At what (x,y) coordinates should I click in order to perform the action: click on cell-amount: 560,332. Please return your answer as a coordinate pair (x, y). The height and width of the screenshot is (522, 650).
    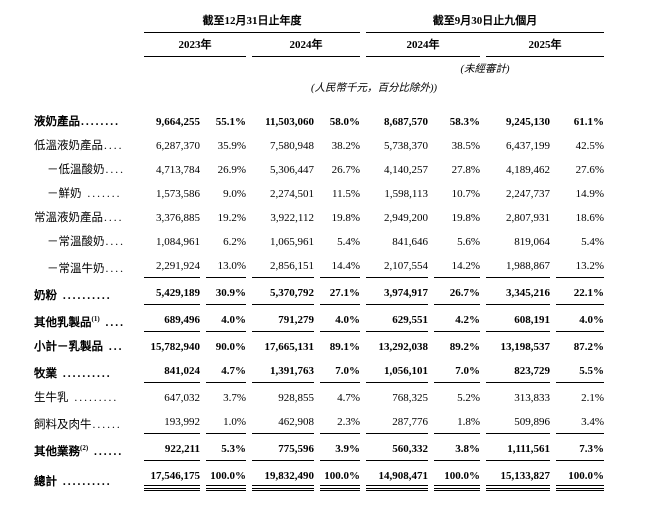
    Looking at the image, I should click on (397, 447).